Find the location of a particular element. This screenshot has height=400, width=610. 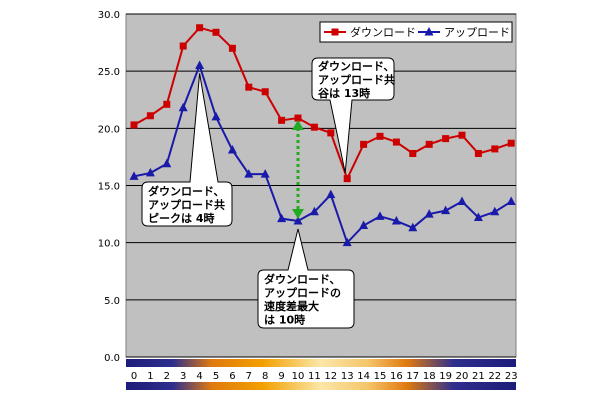

y-tick-label: 30.0 is located at coordinates (109, 15).